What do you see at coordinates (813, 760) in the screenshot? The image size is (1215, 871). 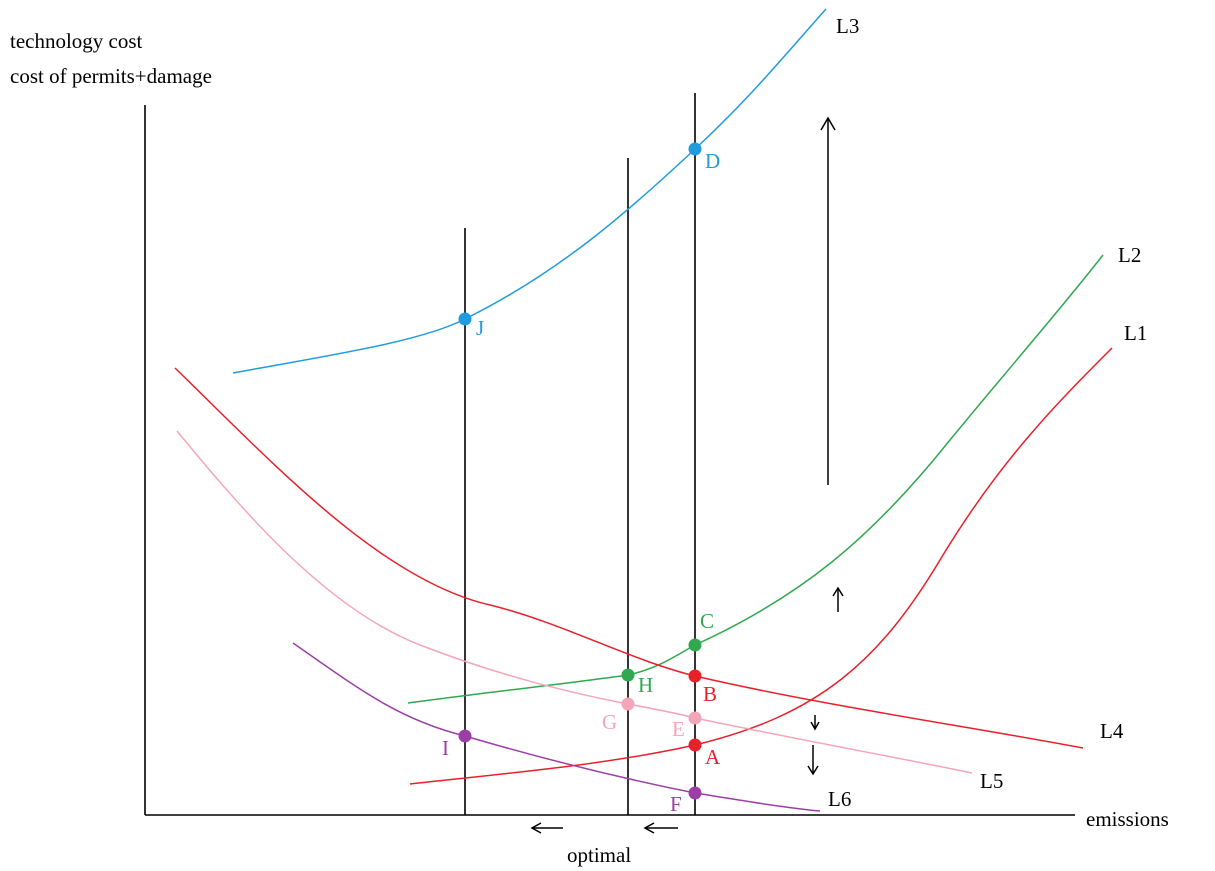 I see `arrow-medium-down` at bounding box center [813, 760].